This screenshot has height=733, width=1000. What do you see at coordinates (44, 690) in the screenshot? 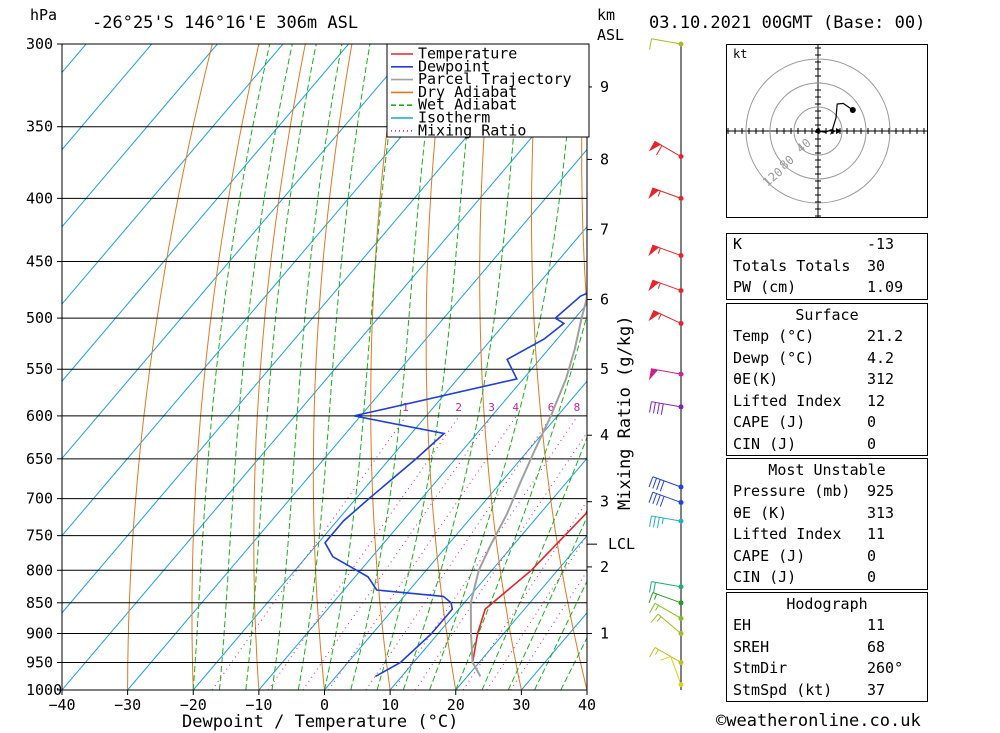
I see `pressure-tick-label: 1000` at bounding box center [44, 690].